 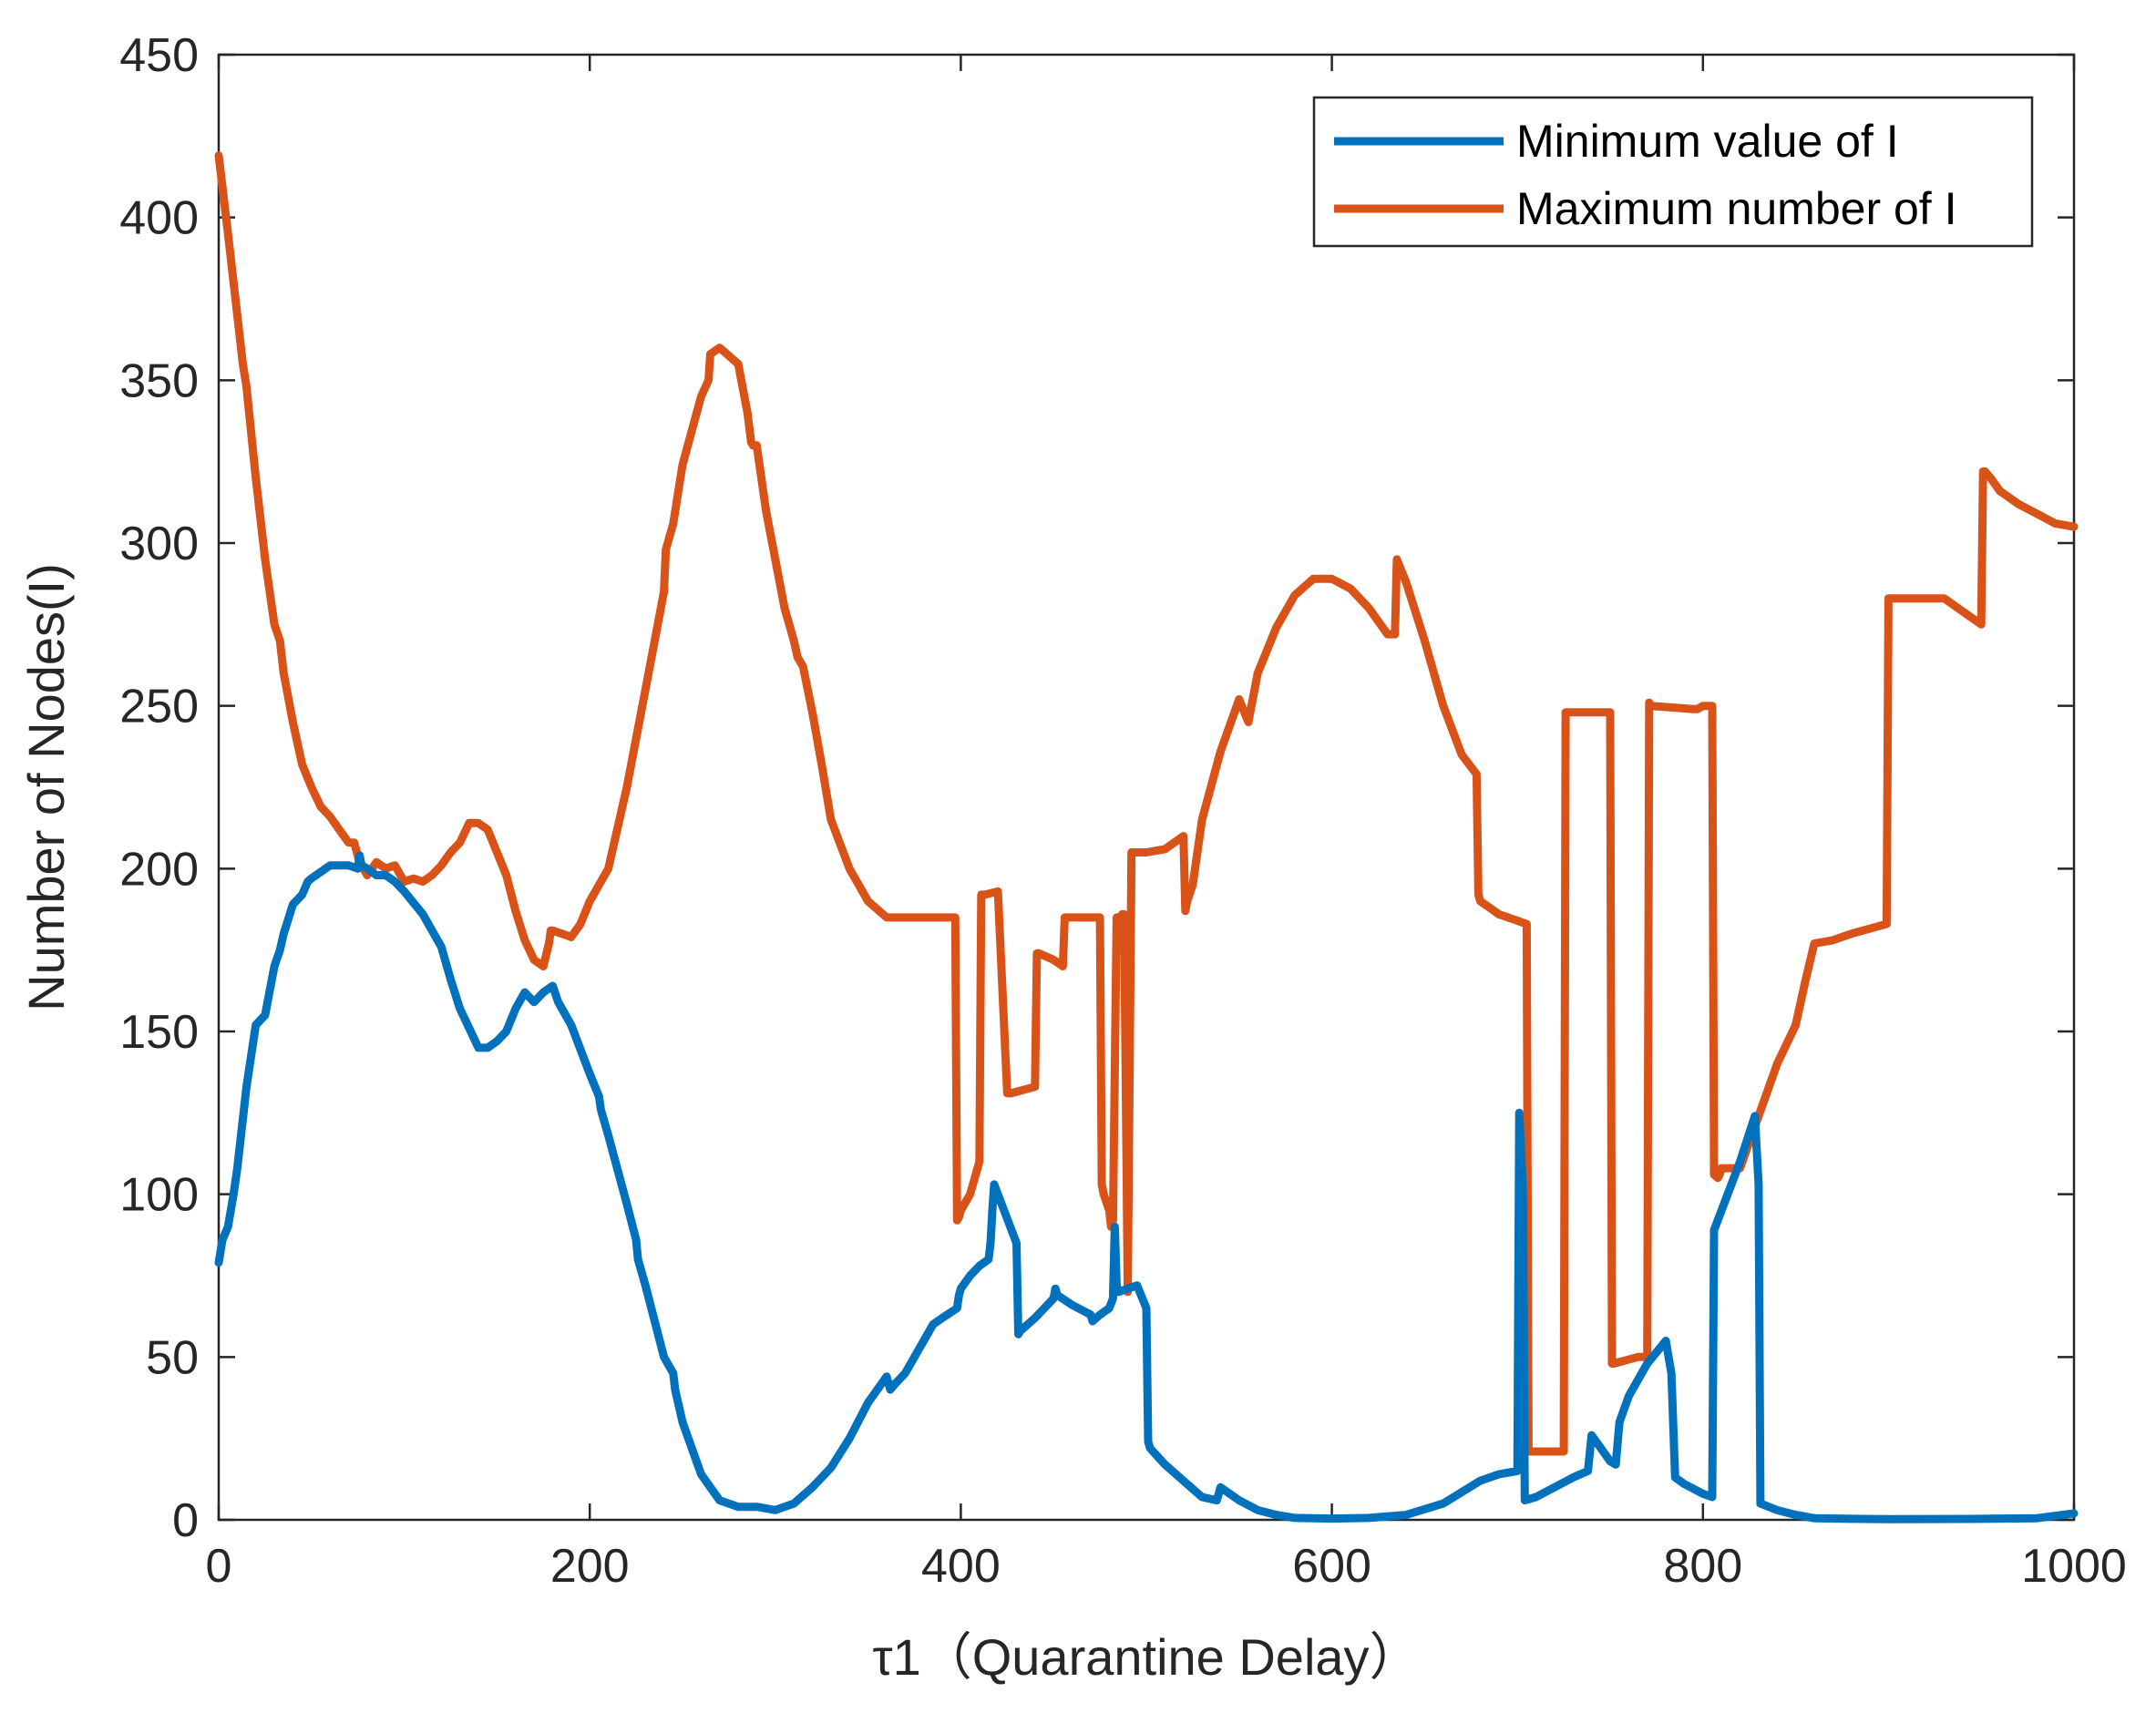 I want to click on y-tick-label: 50, so click(x=172, y=1357).